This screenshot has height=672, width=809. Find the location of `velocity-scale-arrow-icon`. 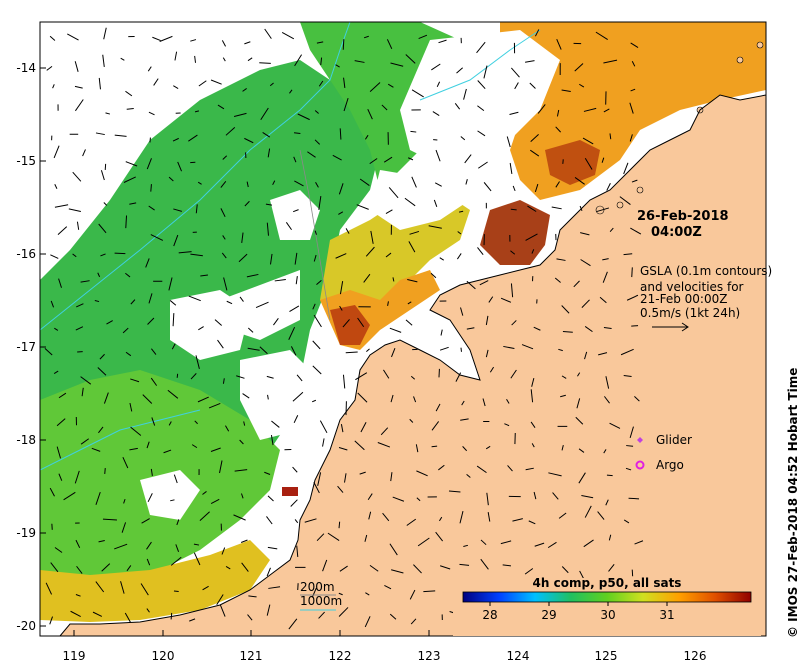

velocity-scale-arrow-icon is located at coordinates (670, 327).